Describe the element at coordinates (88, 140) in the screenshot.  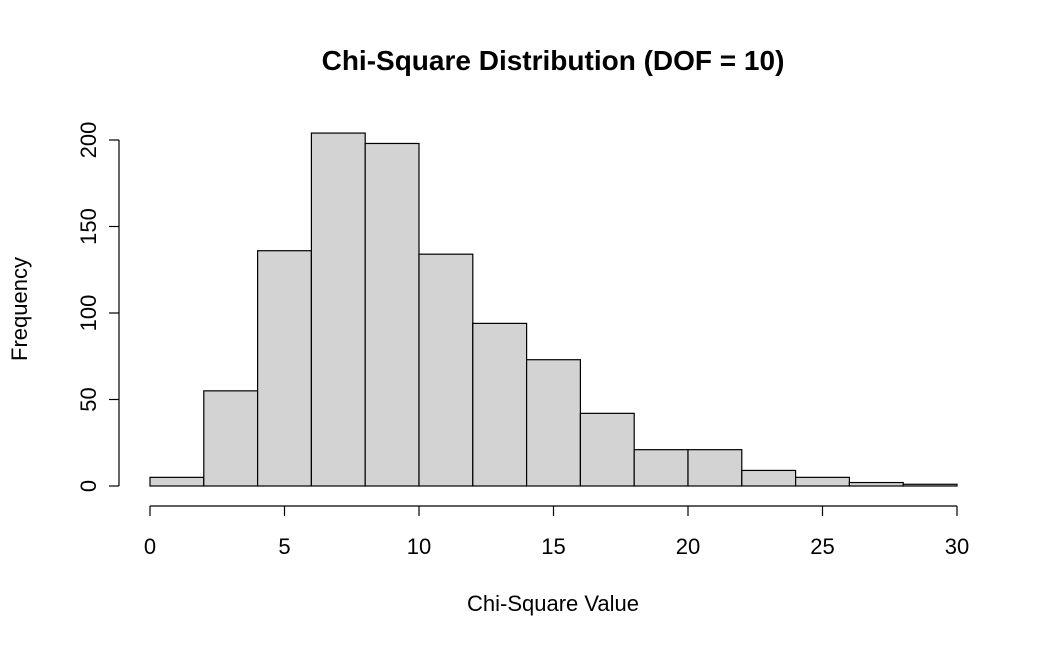
I see `y-tick-label: 200` at that location.